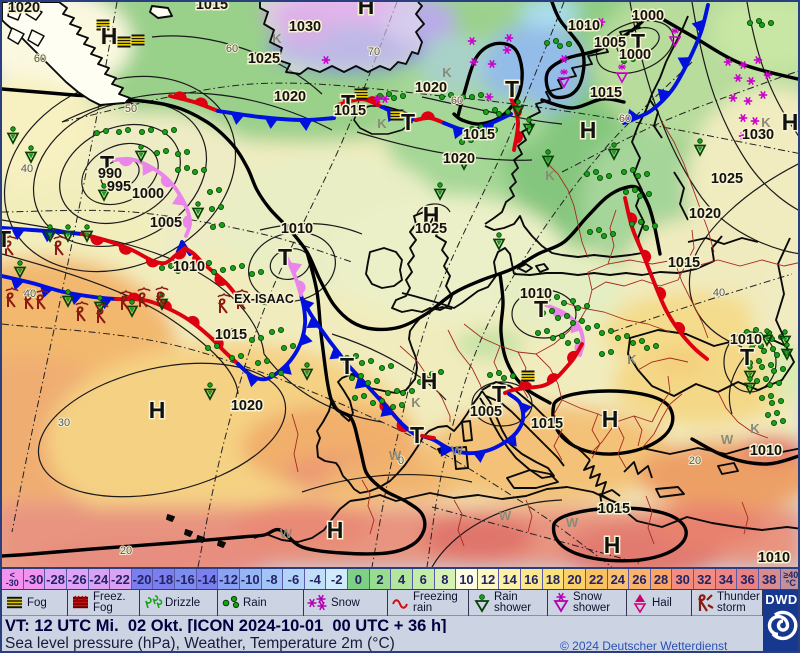 The image size is (800, 653). What do you see at coordinates (401, 461) in the screenshot?
I see `svg-text: 0` at bounding box center [401, 461].